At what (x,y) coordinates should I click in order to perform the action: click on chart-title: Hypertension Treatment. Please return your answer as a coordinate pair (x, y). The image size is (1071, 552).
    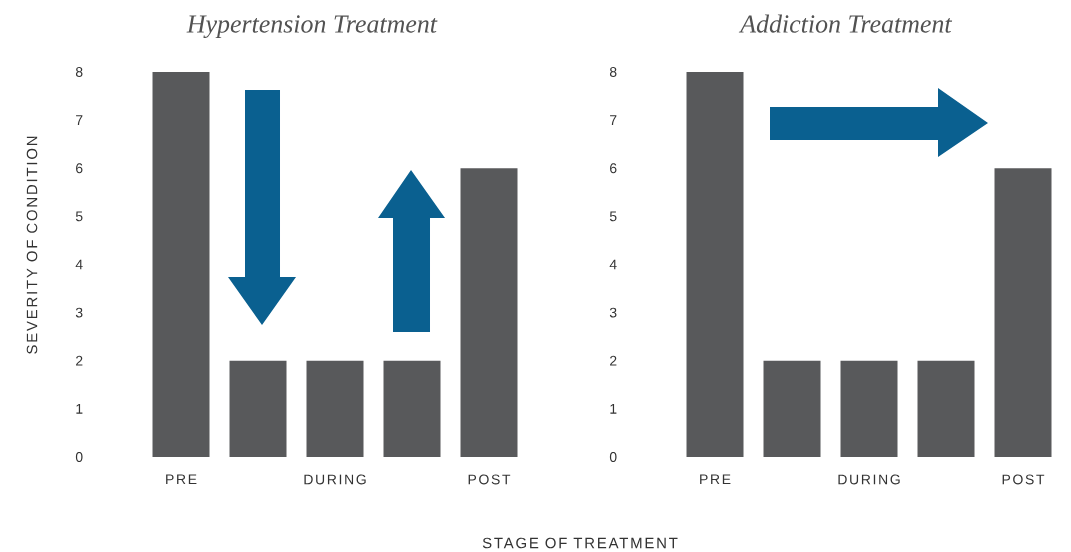
    Looking at the image, I should click on (312, 27).